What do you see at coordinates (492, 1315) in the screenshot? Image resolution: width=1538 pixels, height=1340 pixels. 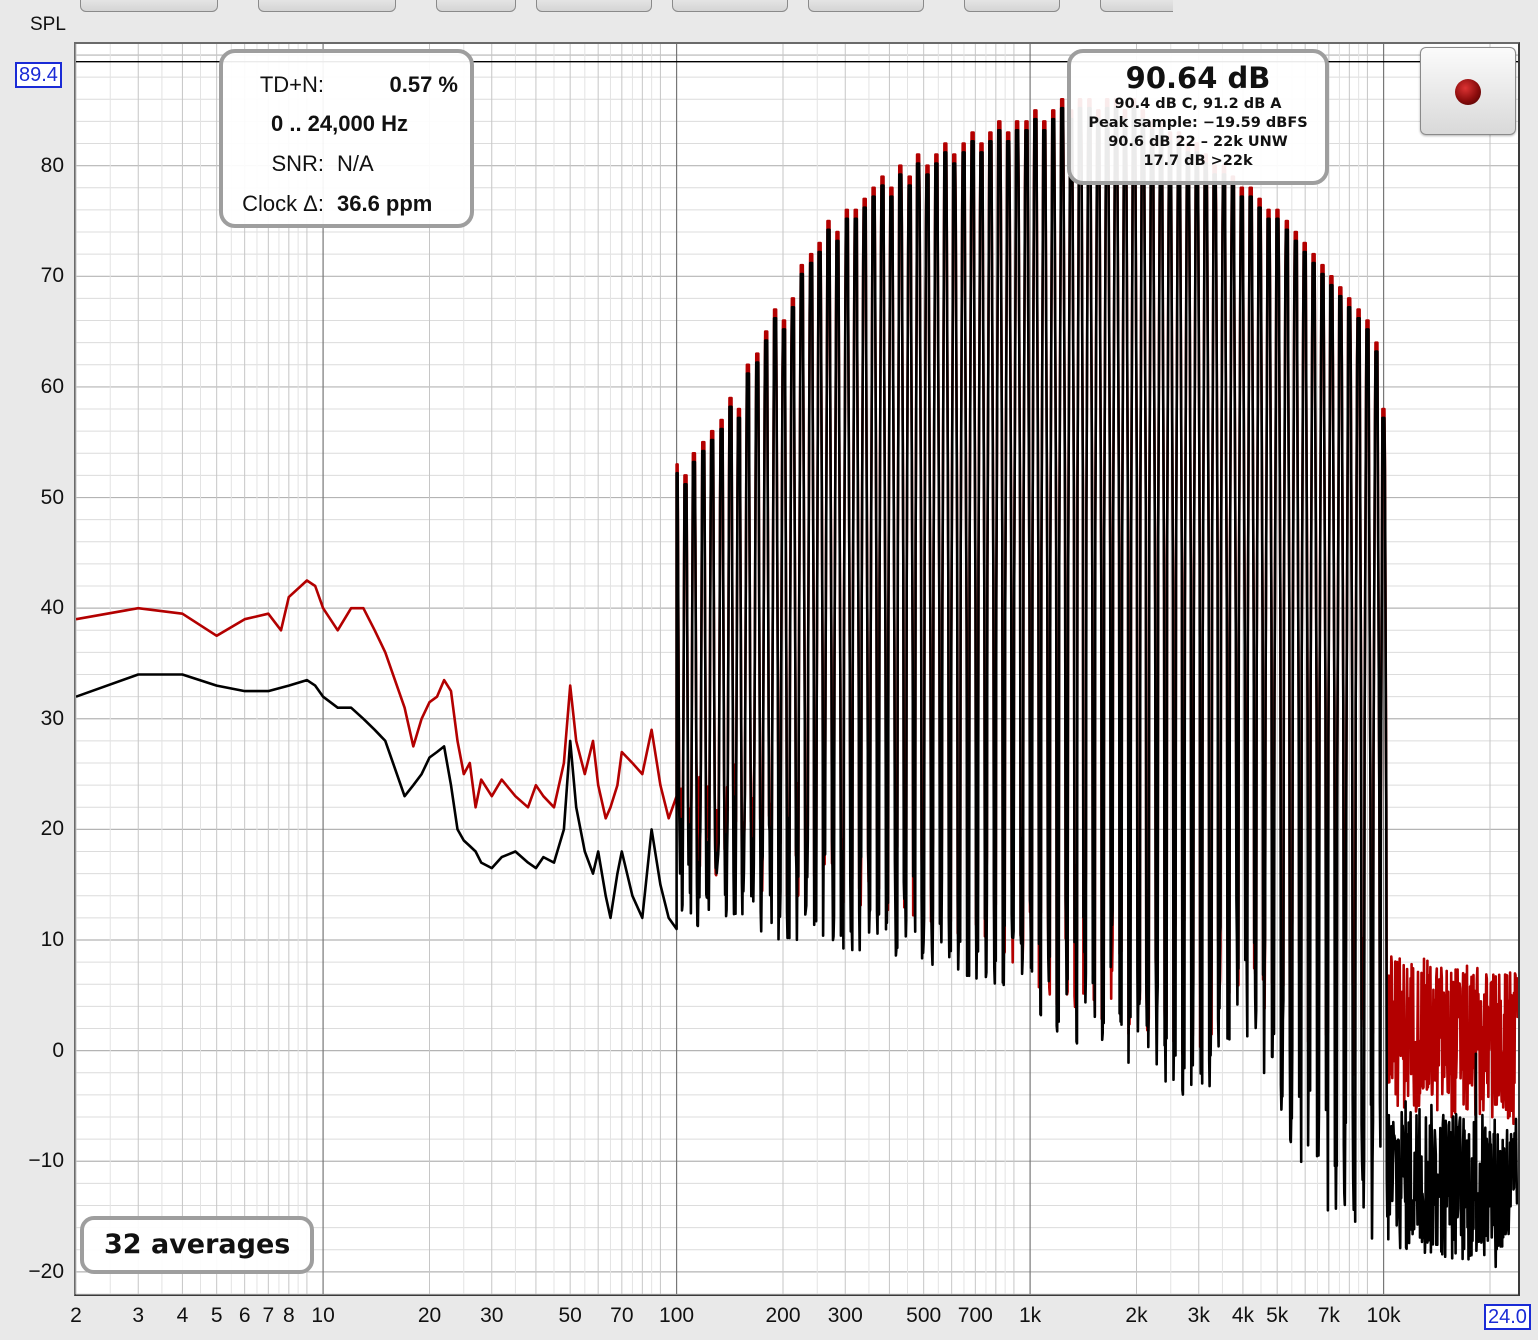 I see `x-tick-label: 30` at bounding box center [492, 1315].